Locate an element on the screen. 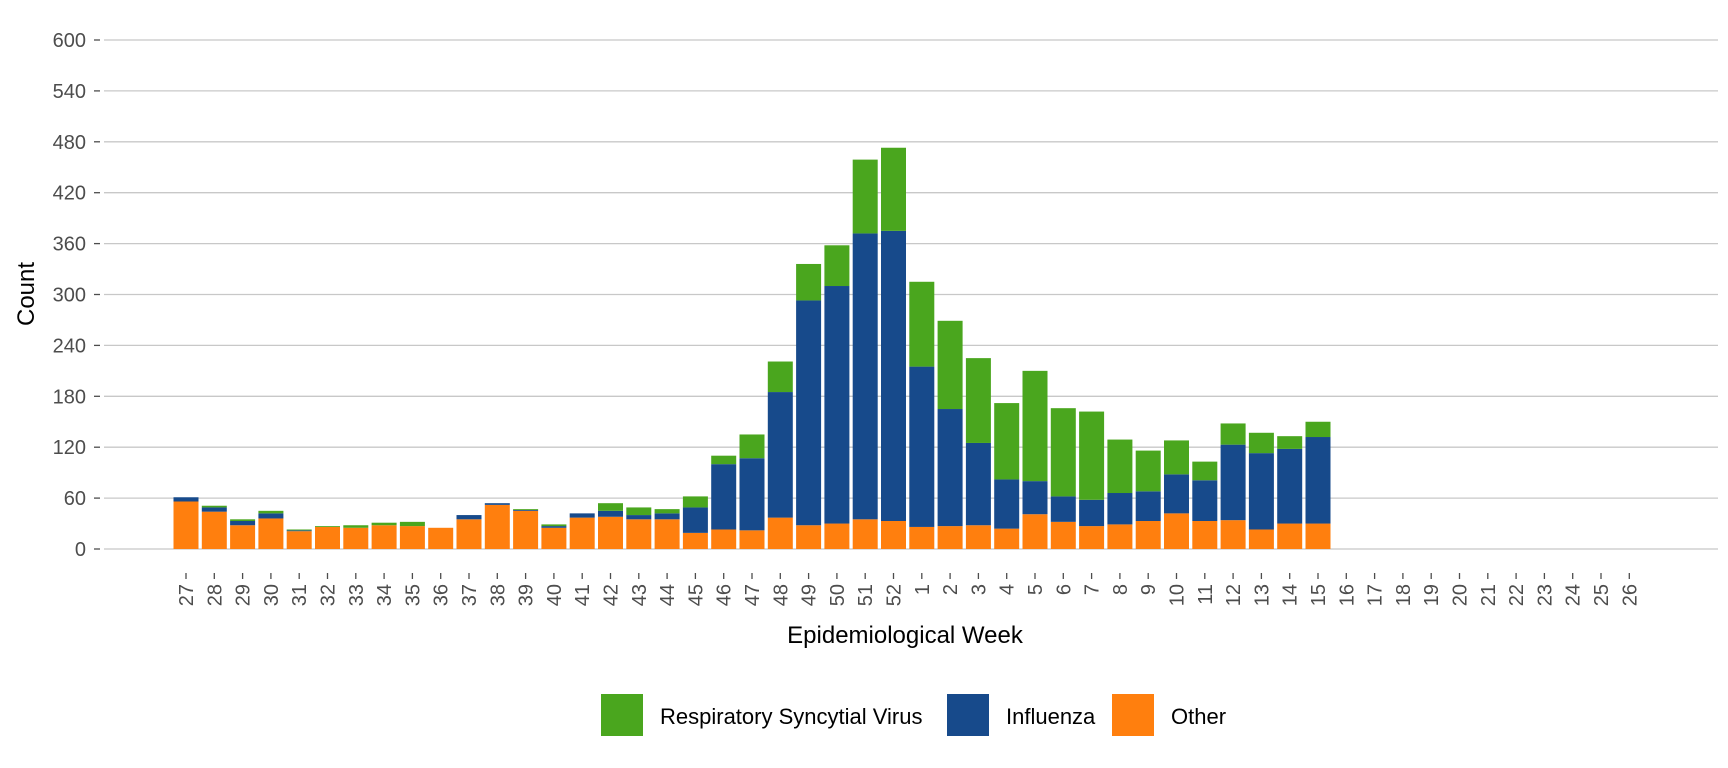 The height and width of the screenshot is (768, 1728). y-tick-label: 600 is located at coordinates (69, 41).